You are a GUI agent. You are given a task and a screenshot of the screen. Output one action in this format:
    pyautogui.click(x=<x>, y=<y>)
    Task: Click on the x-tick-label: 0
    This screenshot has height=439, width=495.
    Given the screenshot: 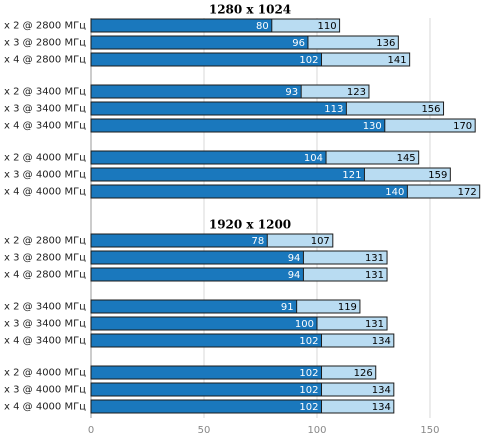 What is the action you would take?
    pyautogui.click(x=91, y=430)
    